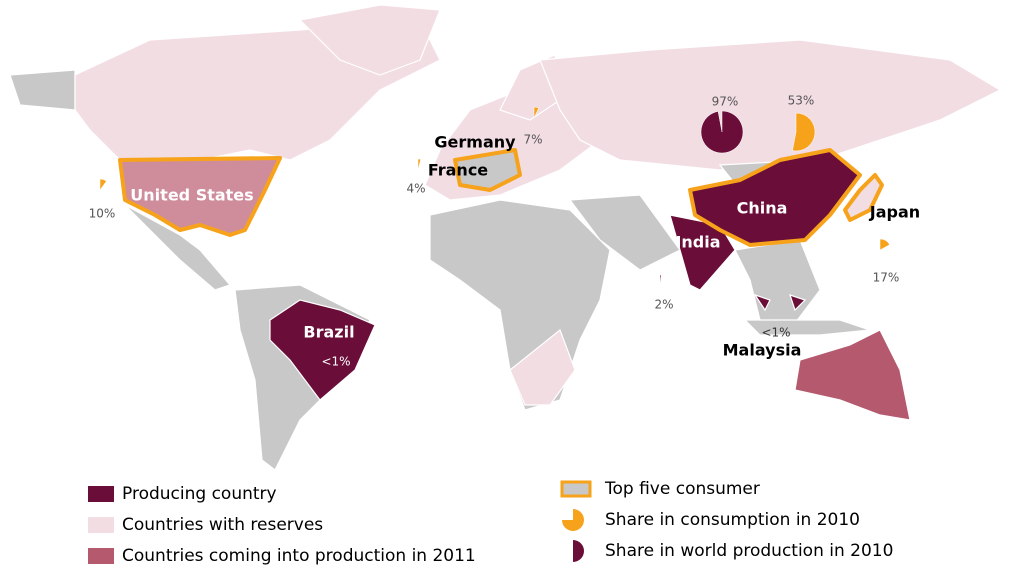  I want to click on legend-label: Share in world production in 2010, so click(749, 551).